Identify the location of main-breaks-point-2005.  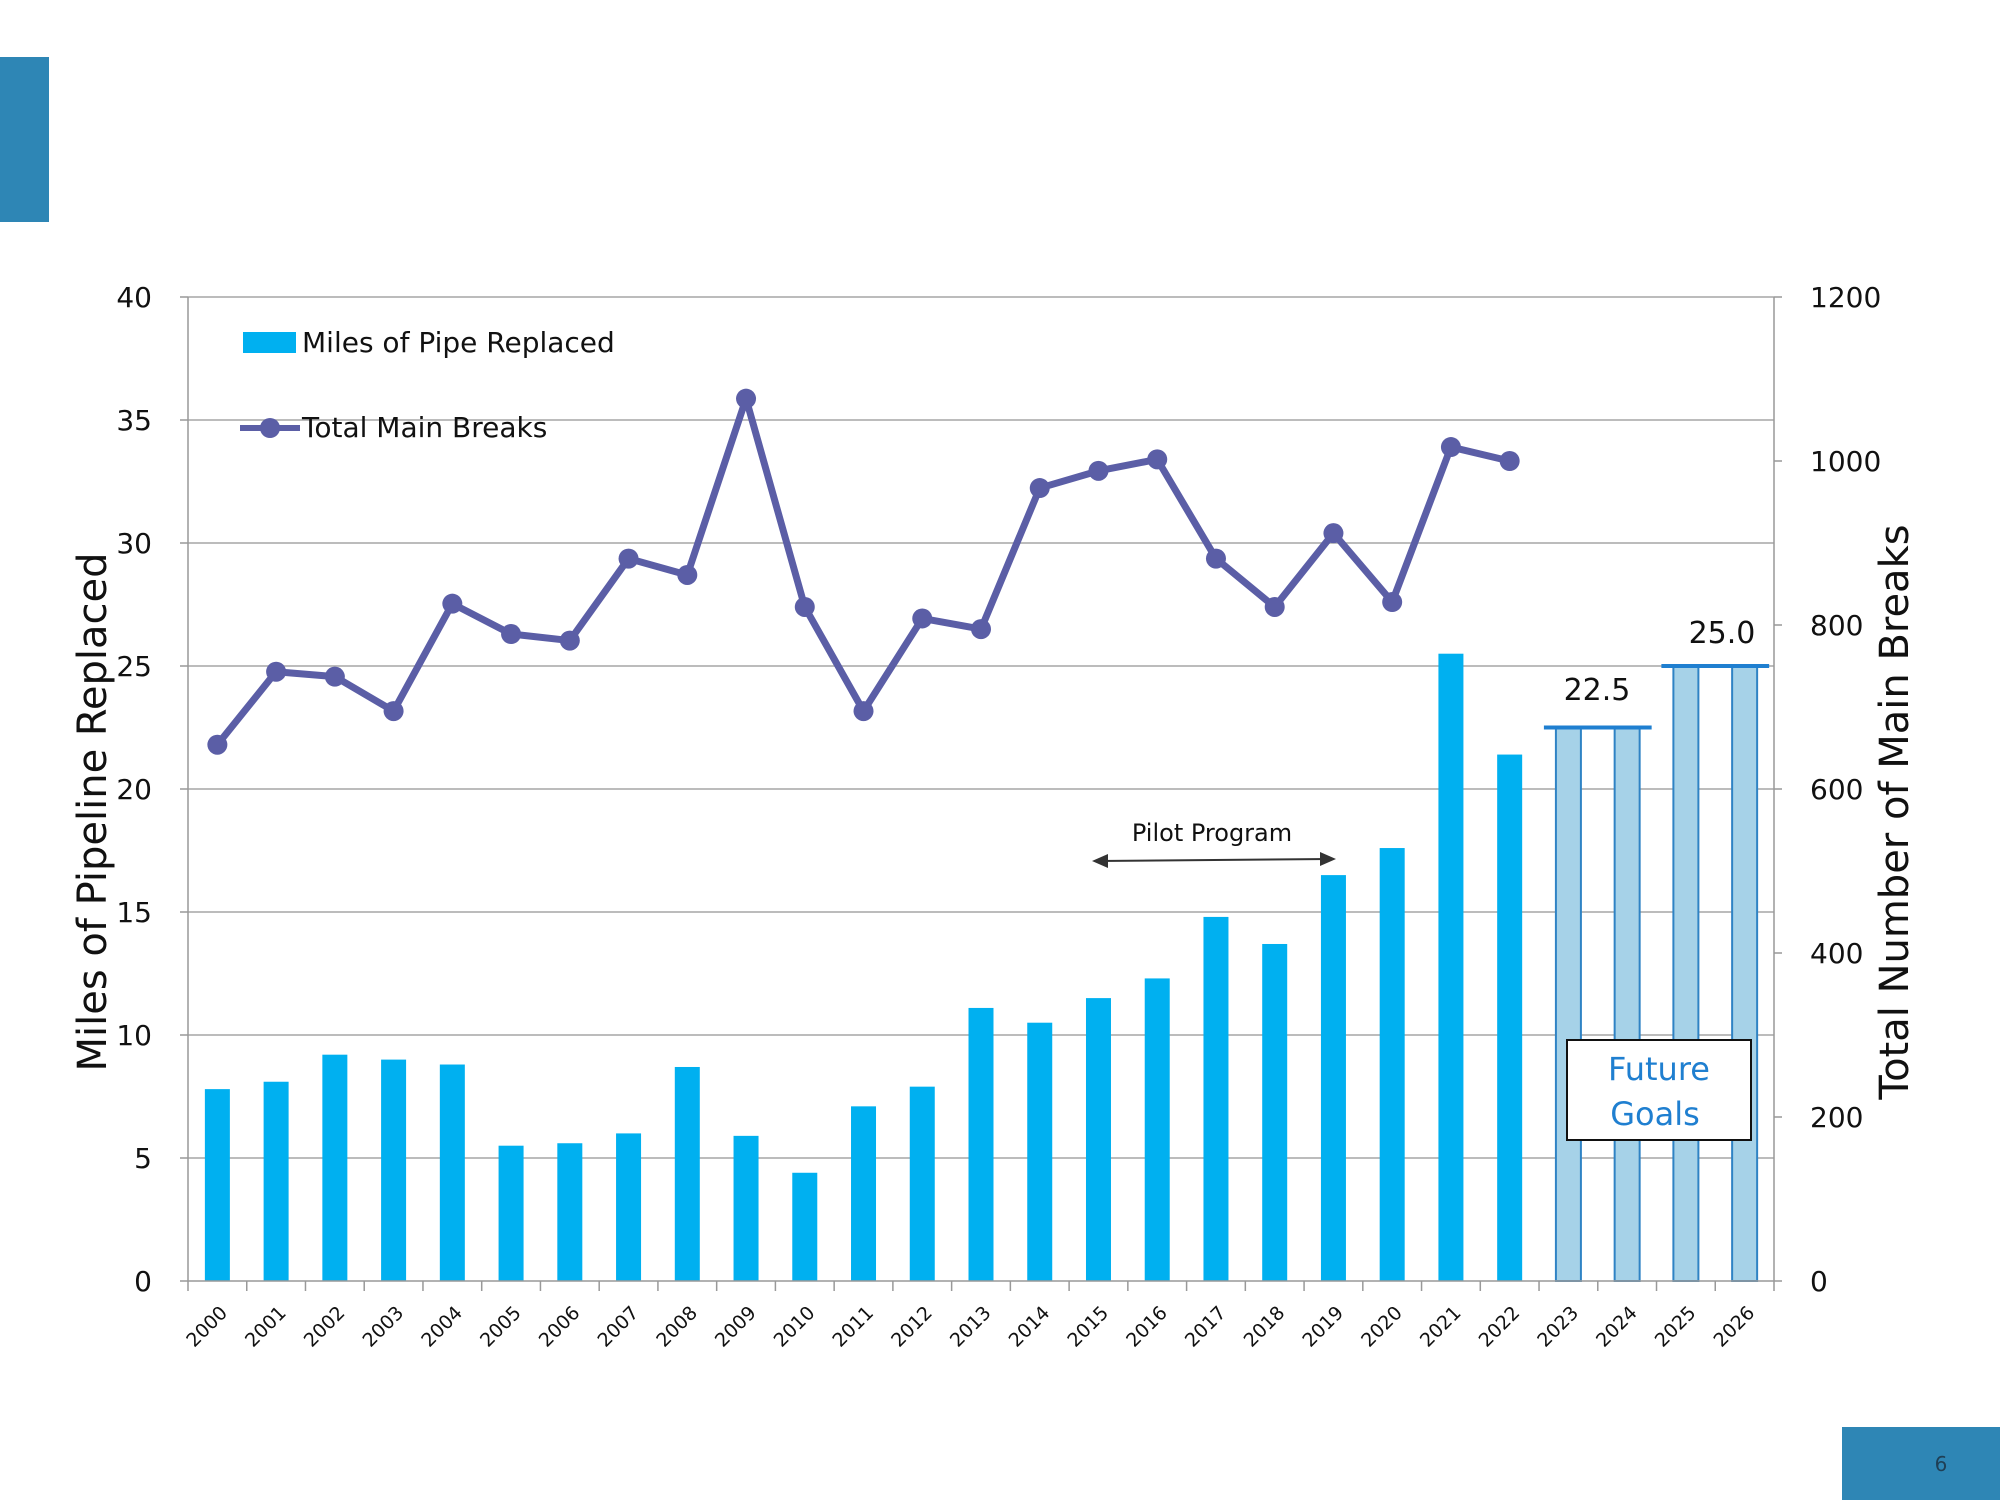
(511, 634).